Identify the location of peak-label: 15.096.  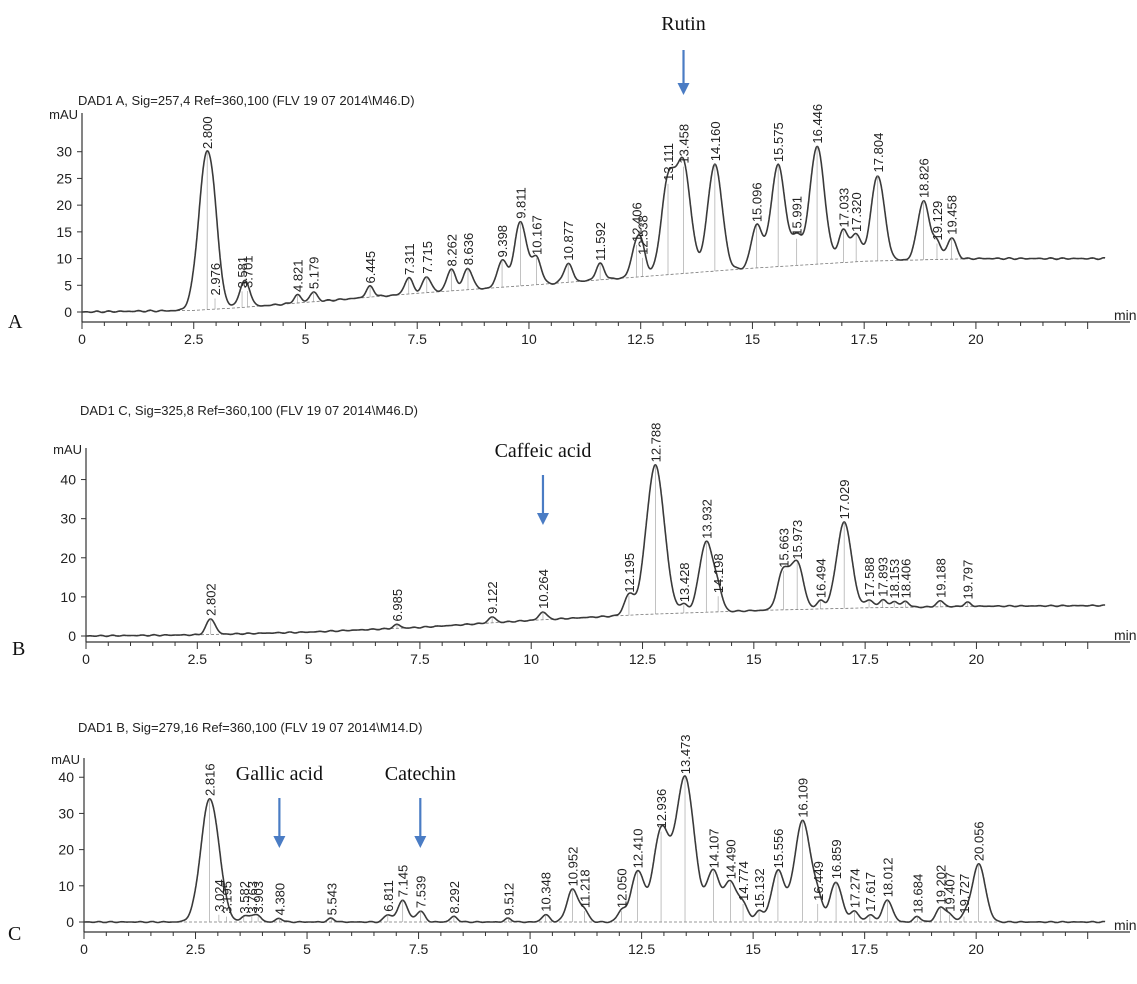
(757, 202).